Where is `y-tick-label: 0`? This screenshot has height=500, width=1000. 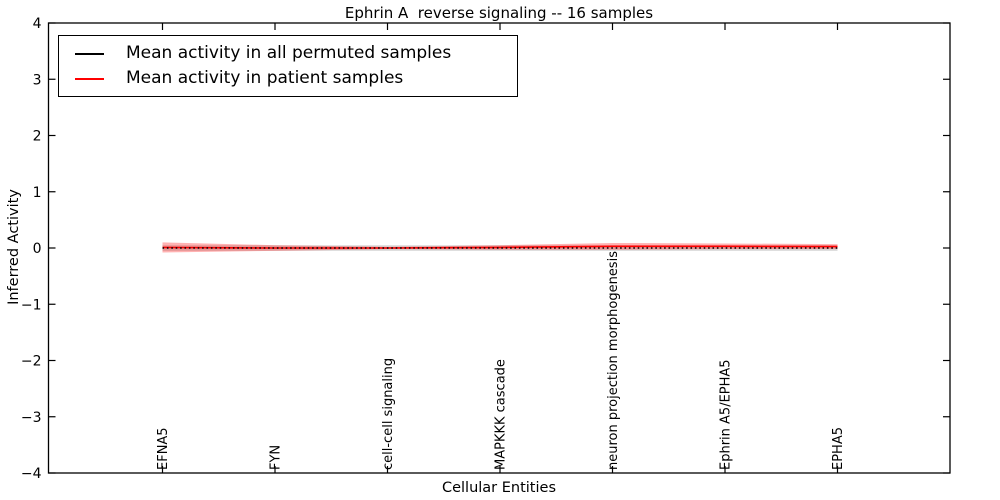
y-tick-label: 0 is located at coordinates (37, 249).